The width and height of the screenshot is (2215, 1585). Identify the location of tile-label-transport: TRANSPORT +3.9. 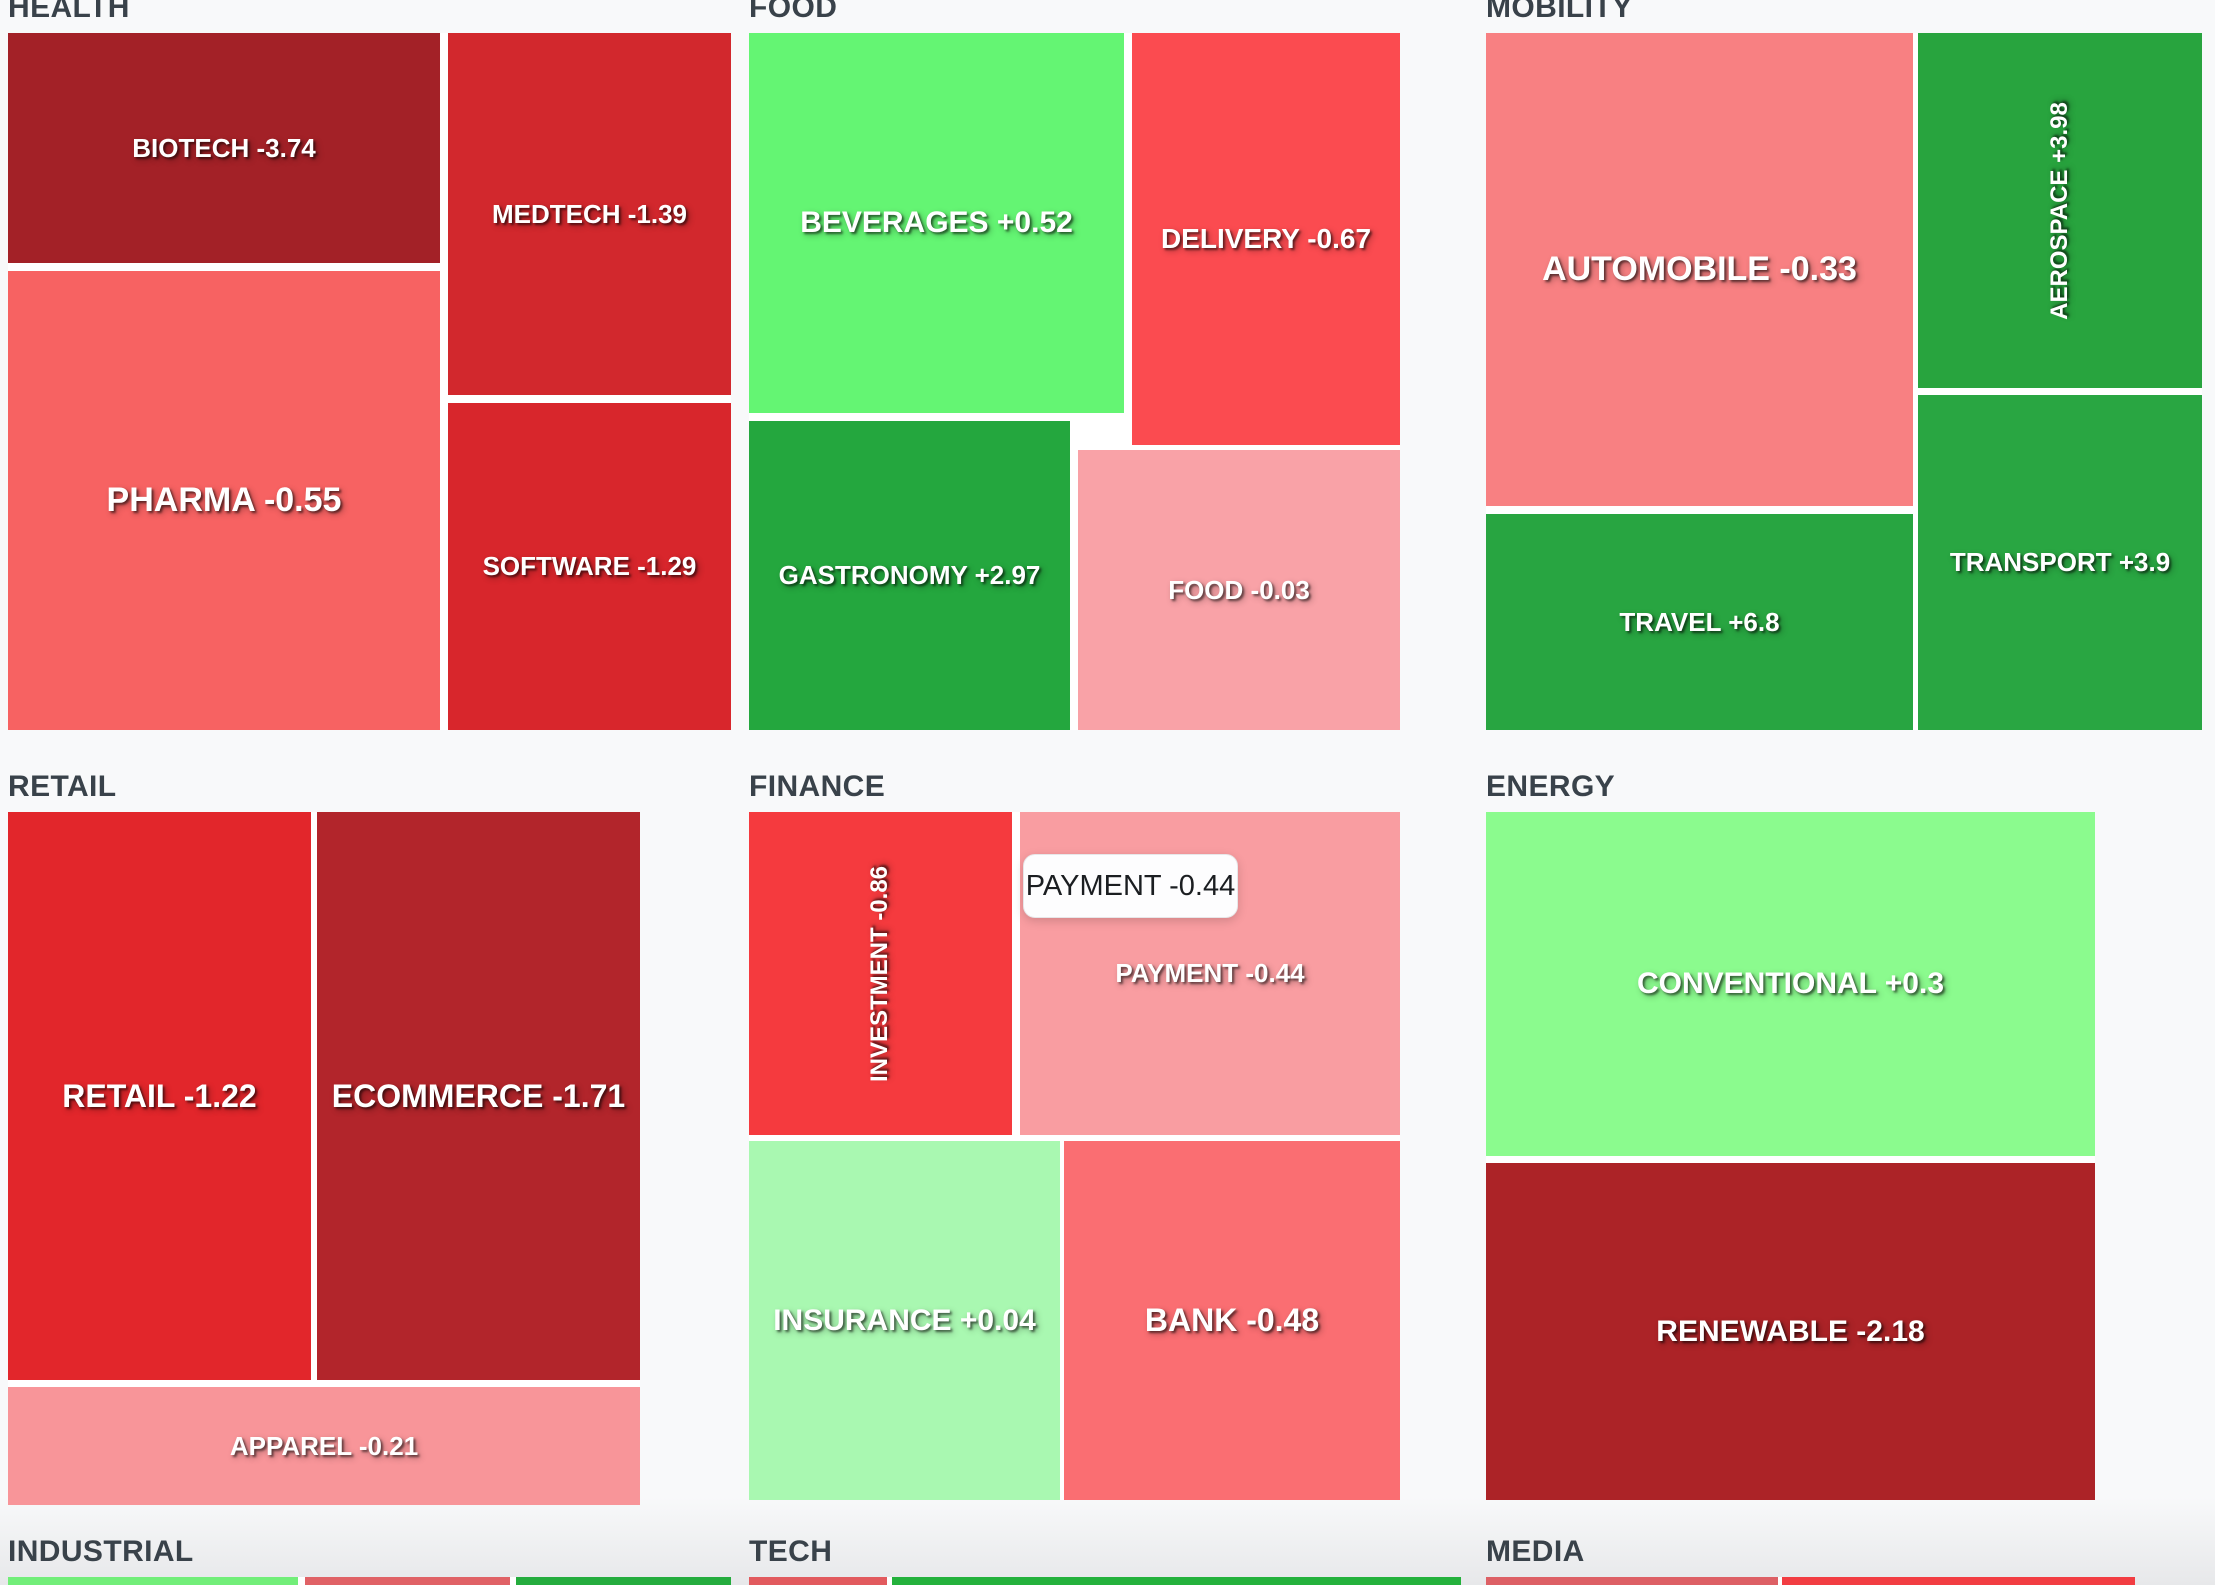
(2060, 562).